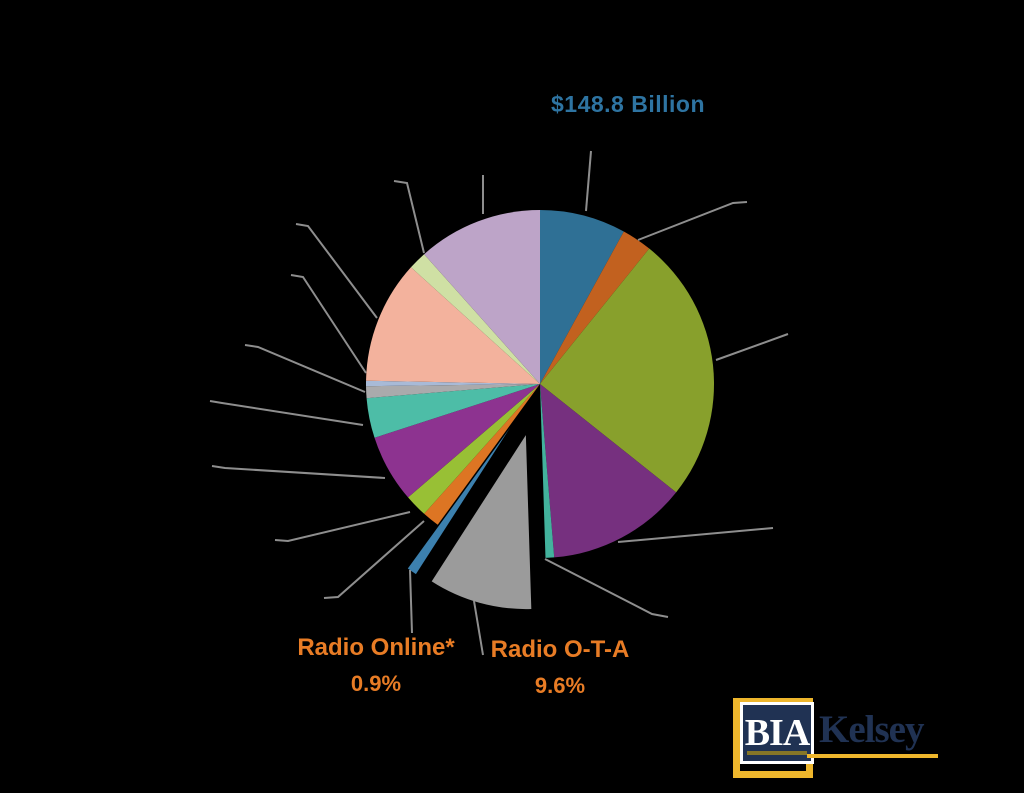  What do you see at coordinates (376, 683) in the screenshot?
I see `radio-online-percent: 0.9%` at bounding box center [376, 683].